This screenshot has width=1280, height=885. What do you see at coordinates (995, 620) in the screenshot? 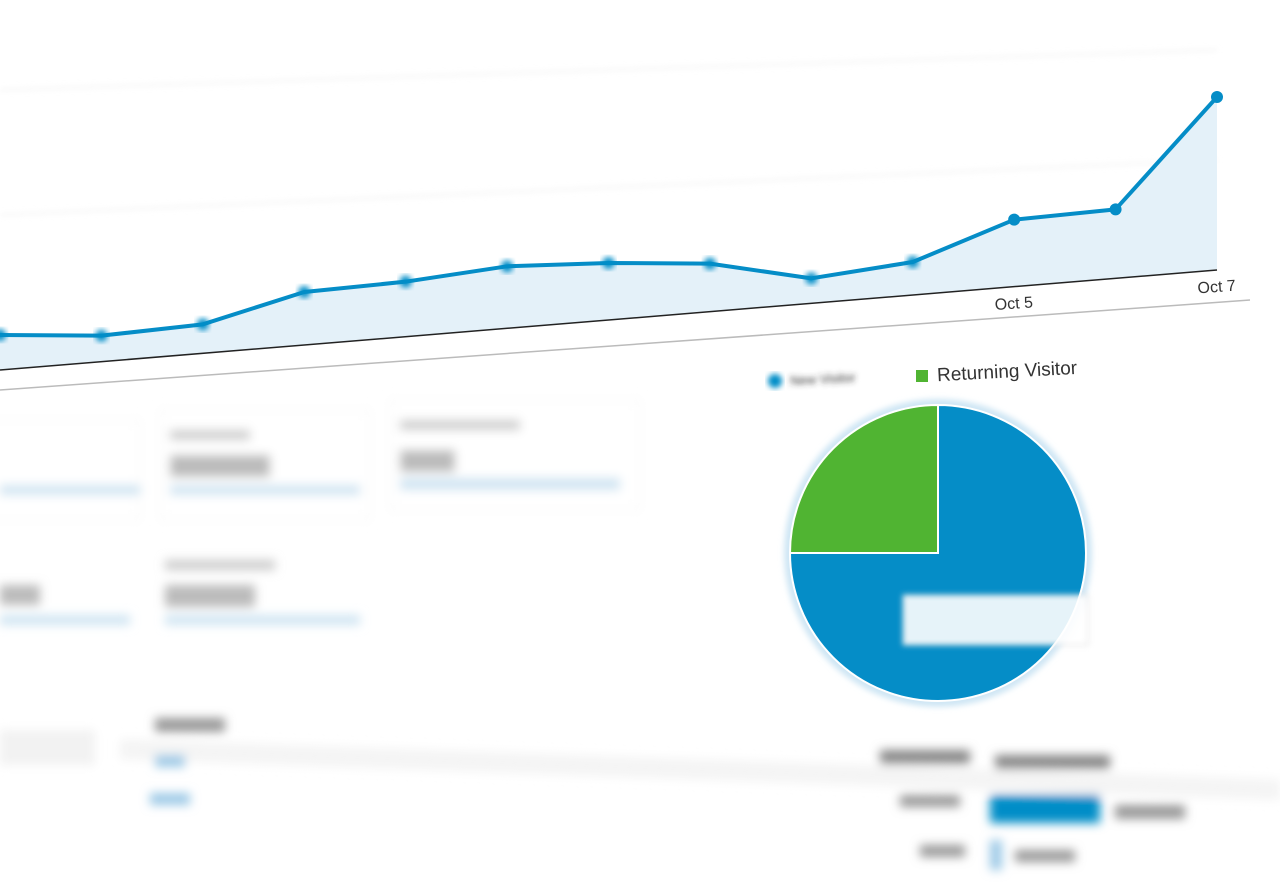
I see `tooltip` at bounding box center [995, 620].